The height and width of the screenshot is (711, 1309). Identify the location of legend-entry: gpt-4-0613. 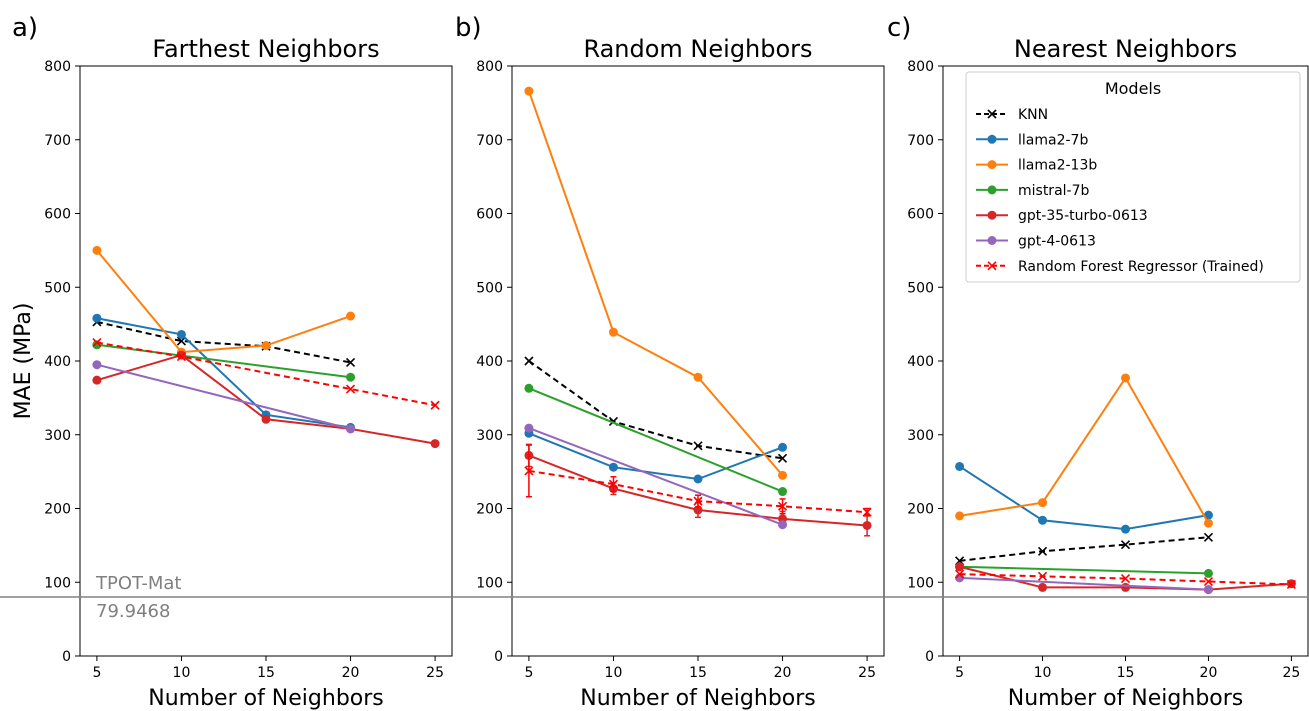
(1036, 242).